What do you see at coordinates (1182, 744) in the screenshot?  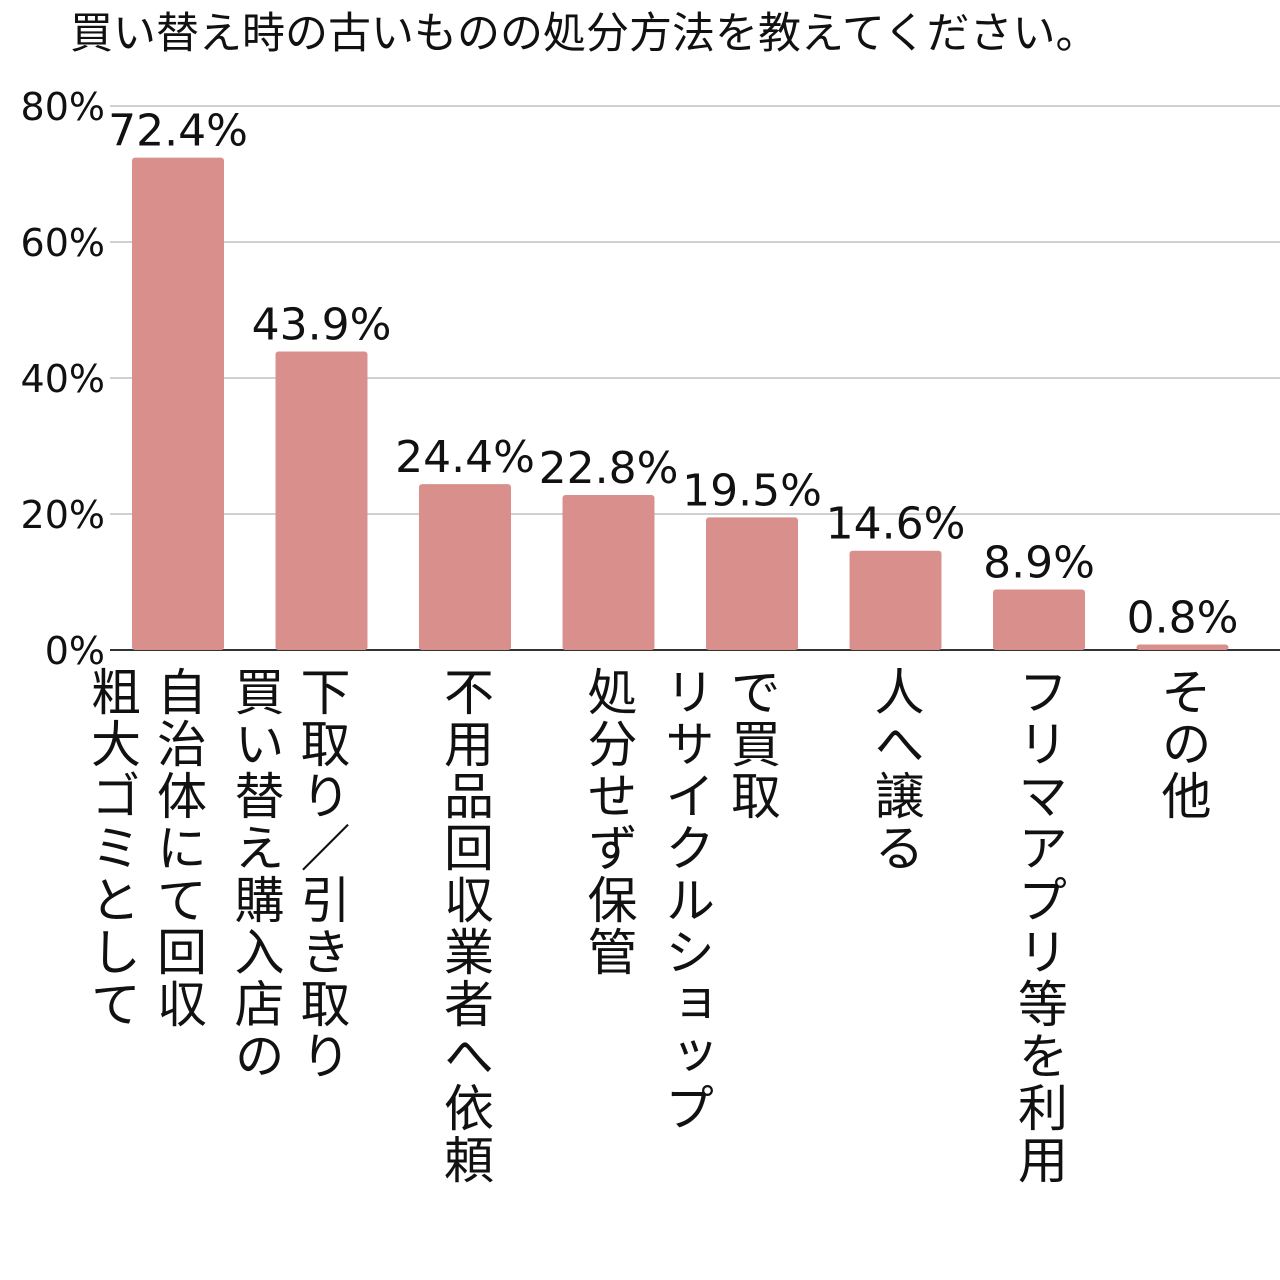 I see `category-label: その他` at bounding box center [1182, 744].